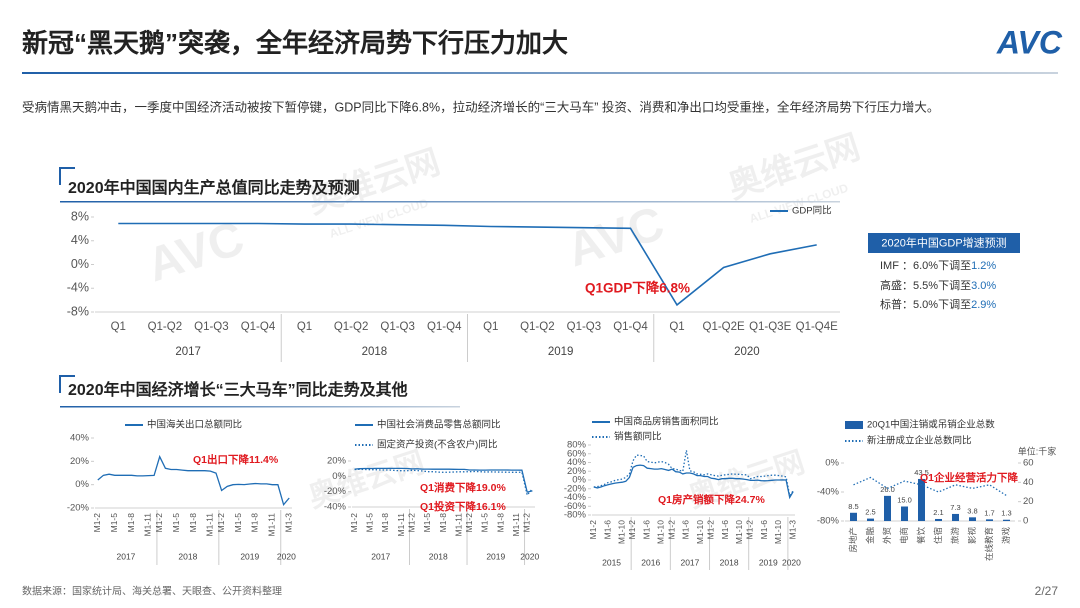  I want to click on watermark-name: 奥维云网, so click(366, 479).